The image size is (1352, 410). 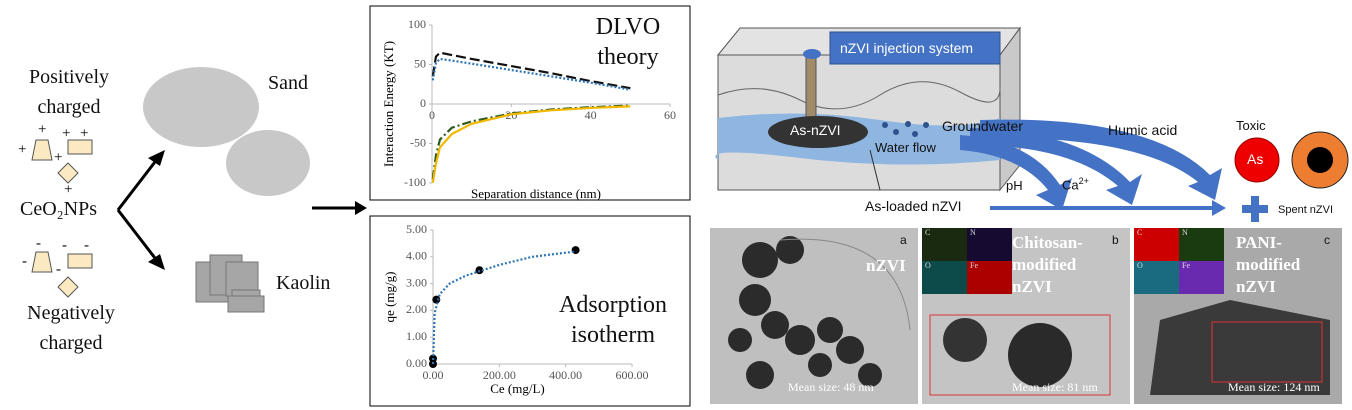 I want to click on kaolin, so click(x=230, y=283).